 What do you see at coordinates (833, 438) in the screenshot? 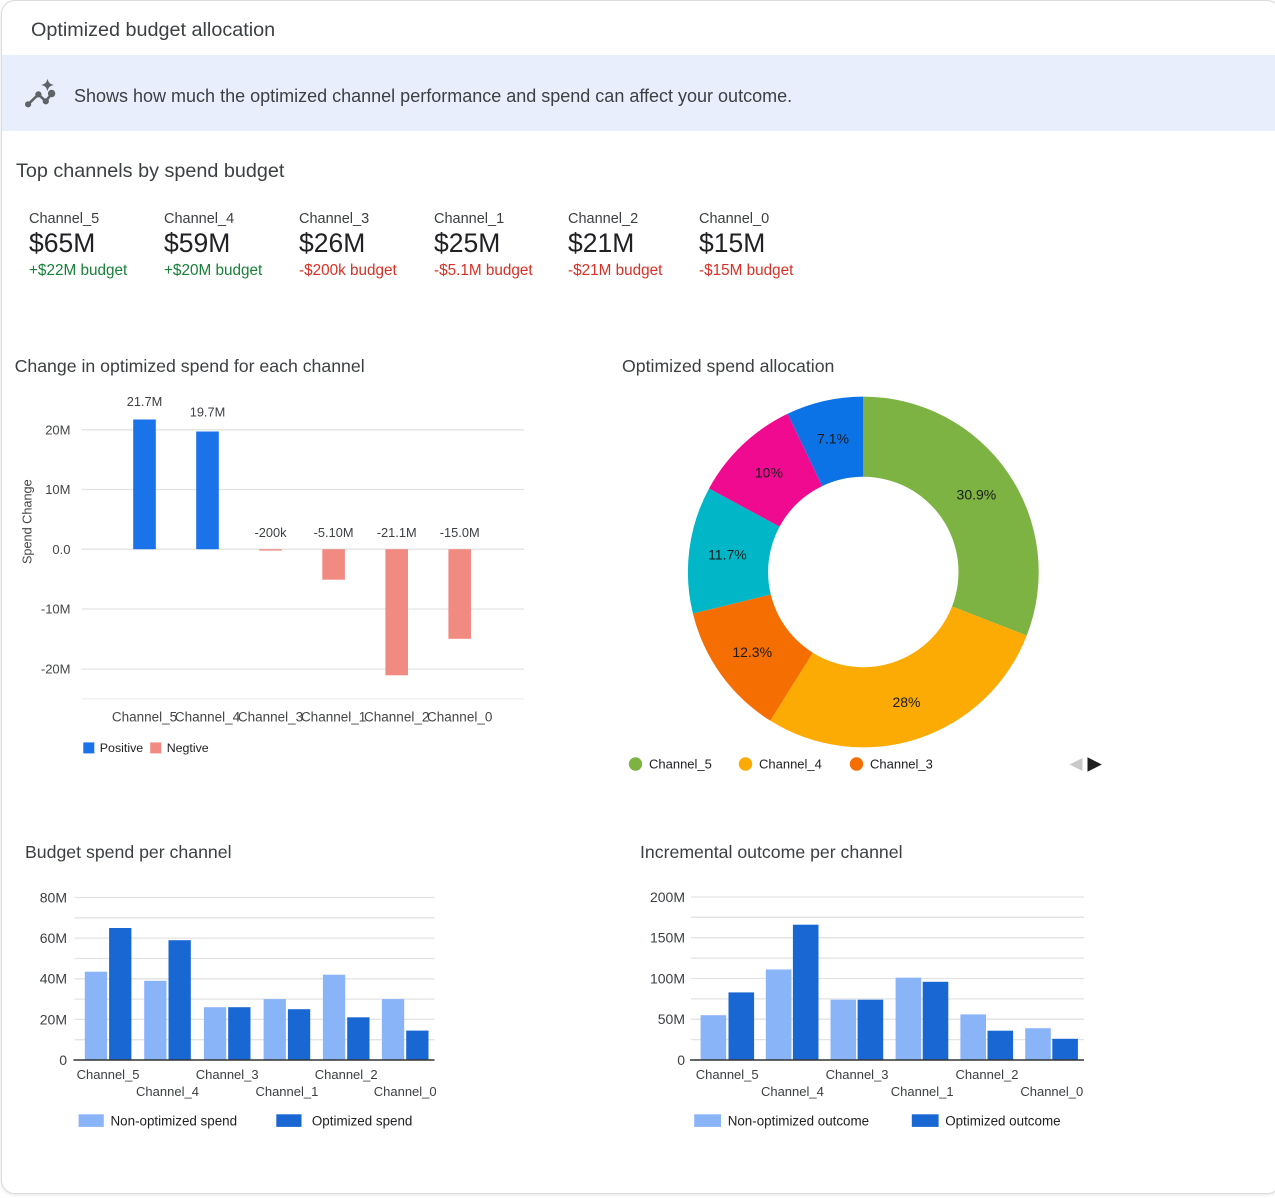
I see `svg-text: 7.1%` at bounding box center [833, 438].